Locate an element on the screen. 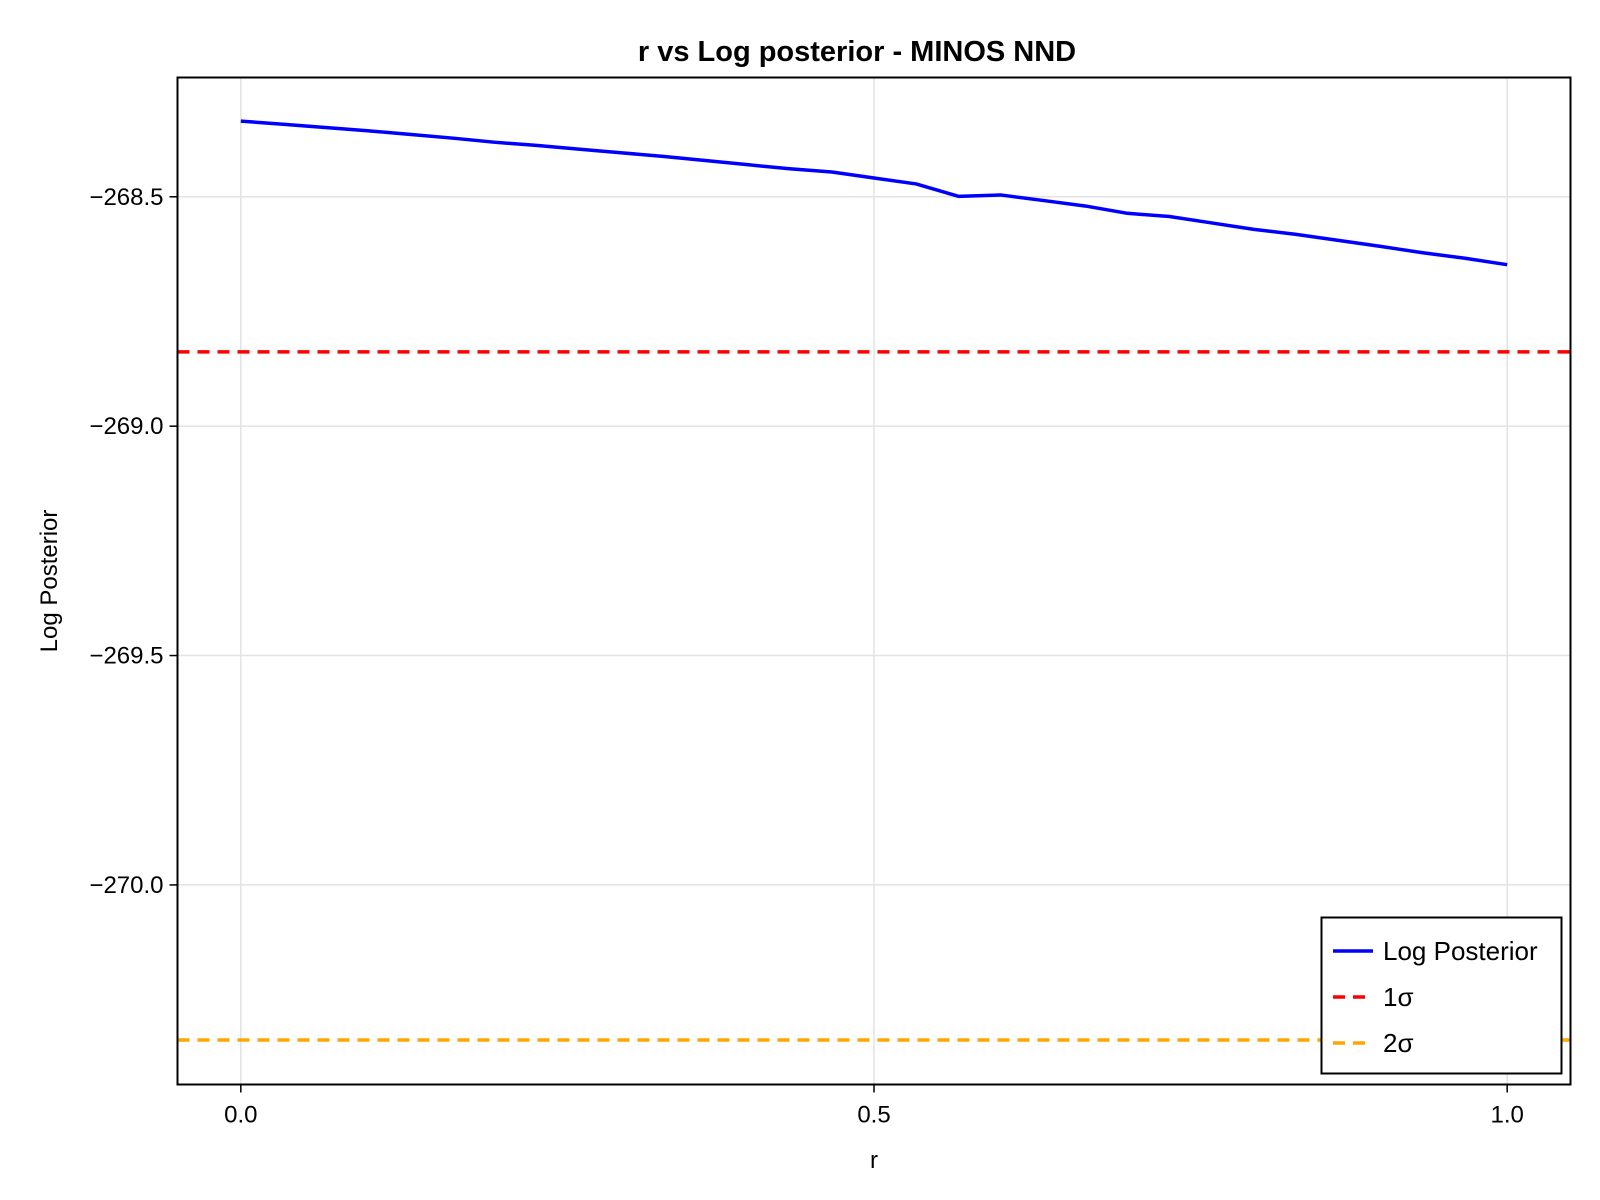 This screenshot has height=1200, width=1600. series is located at coordinates (874, 193).